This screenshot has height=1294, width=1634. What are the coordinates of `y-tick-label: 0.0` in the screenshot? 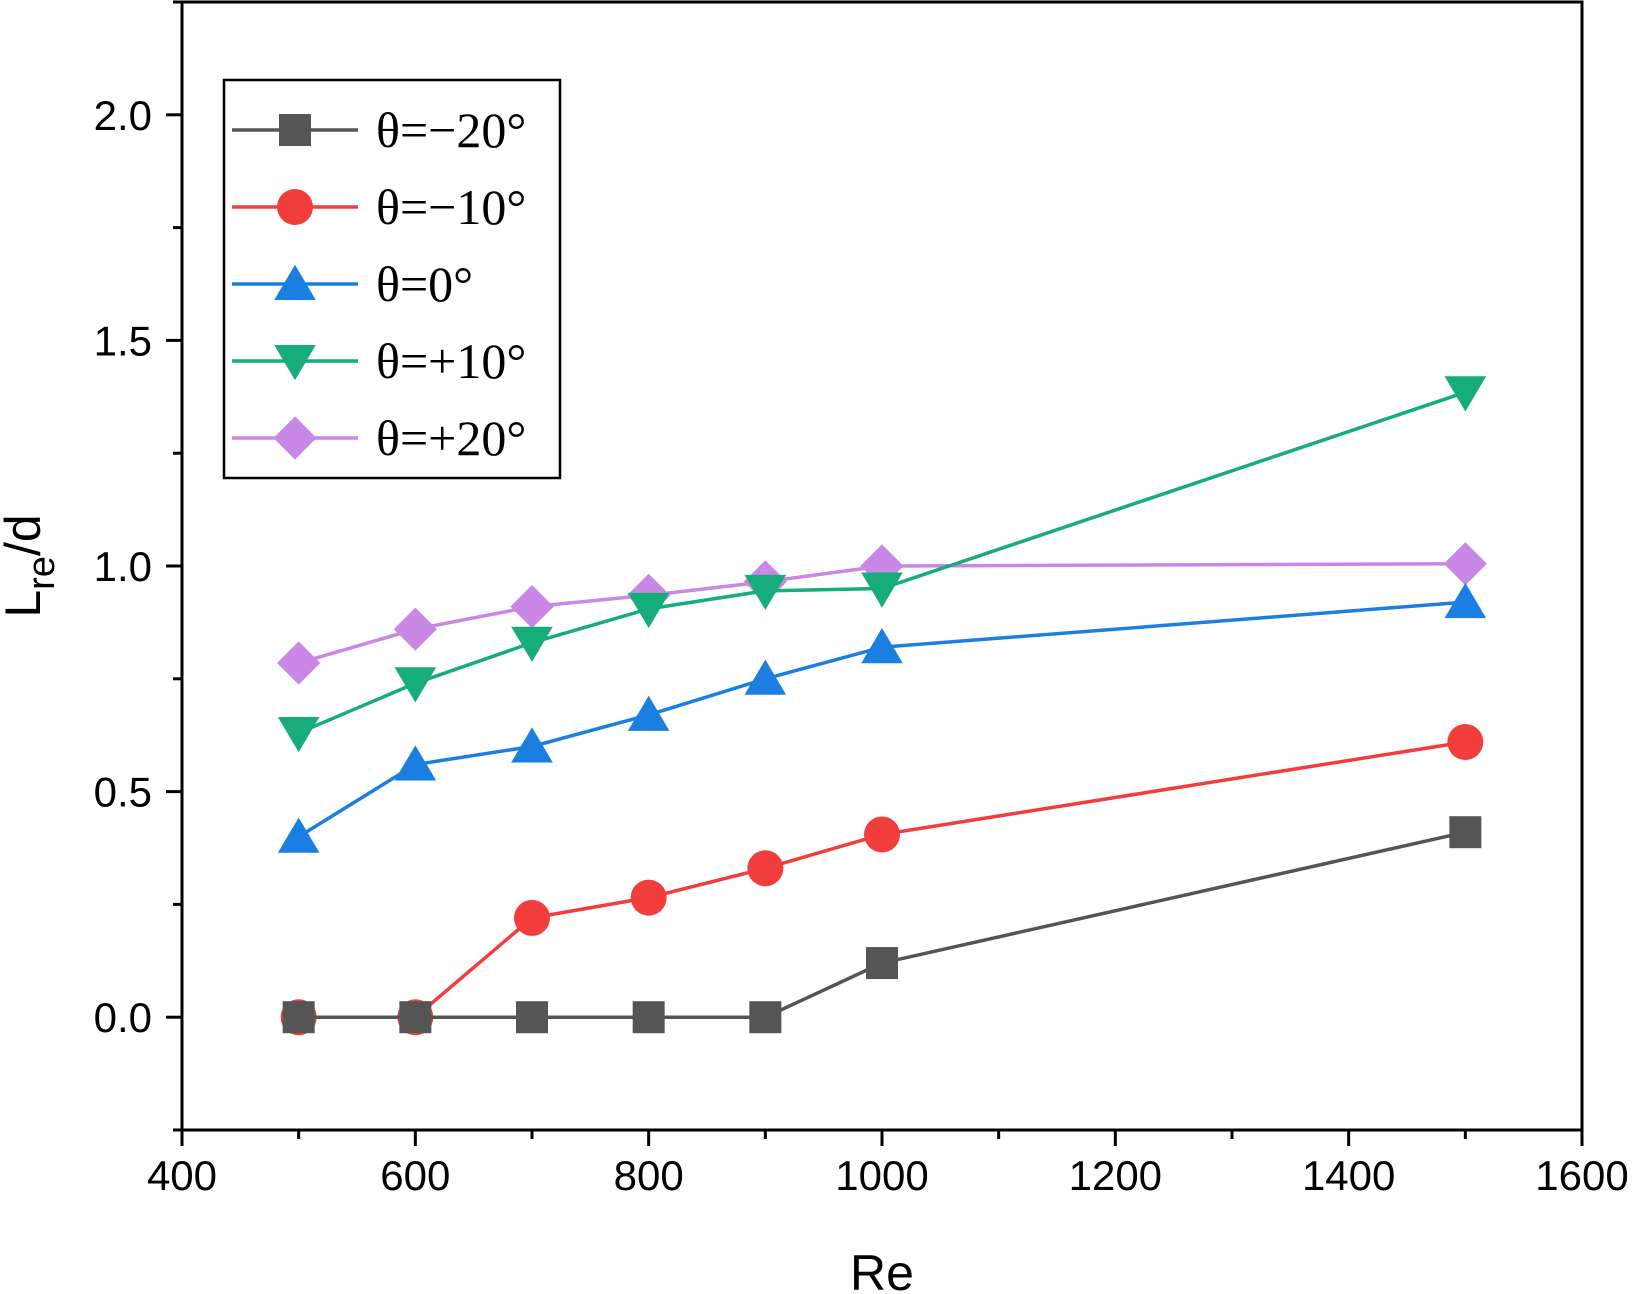 It's located at (123, 1017).